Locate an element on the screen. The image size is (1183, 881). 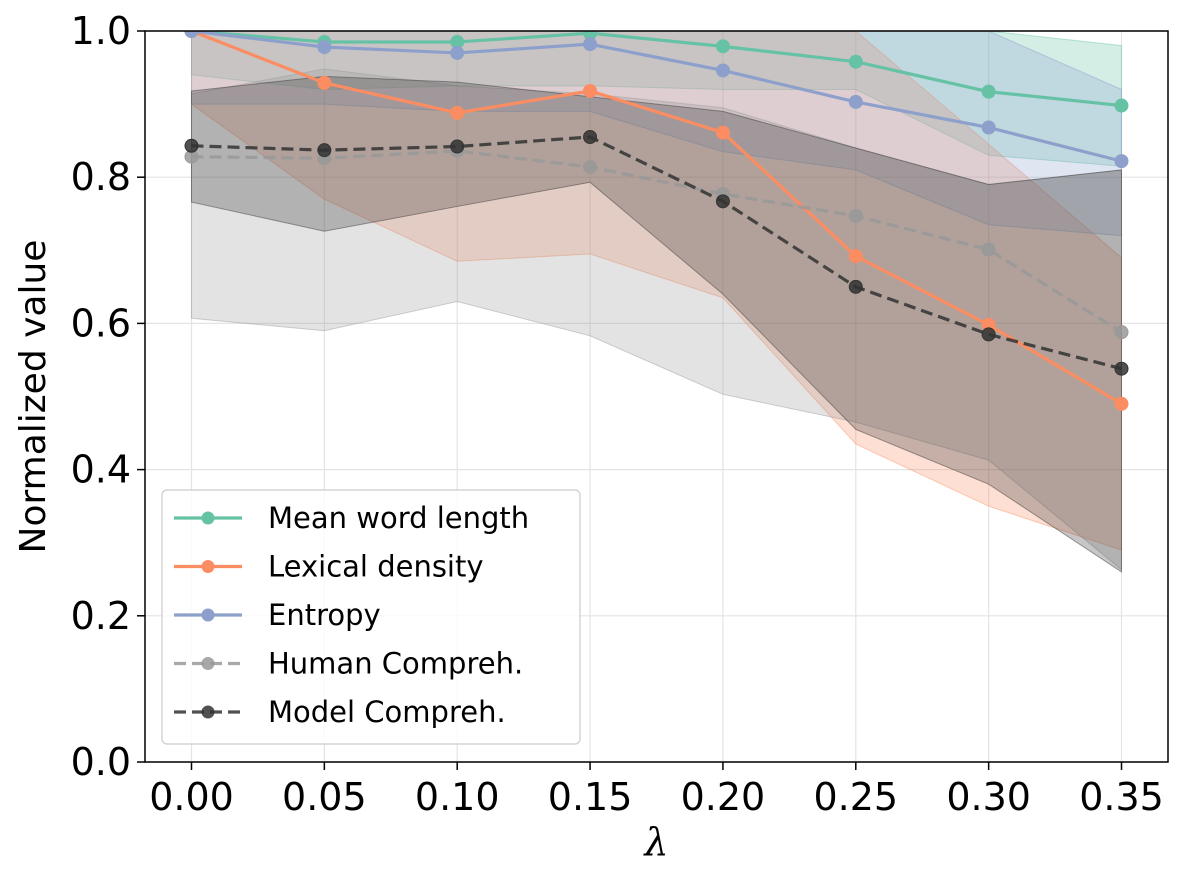
x-tick-label-0: 0.00 is located at coordinates (191, 797).